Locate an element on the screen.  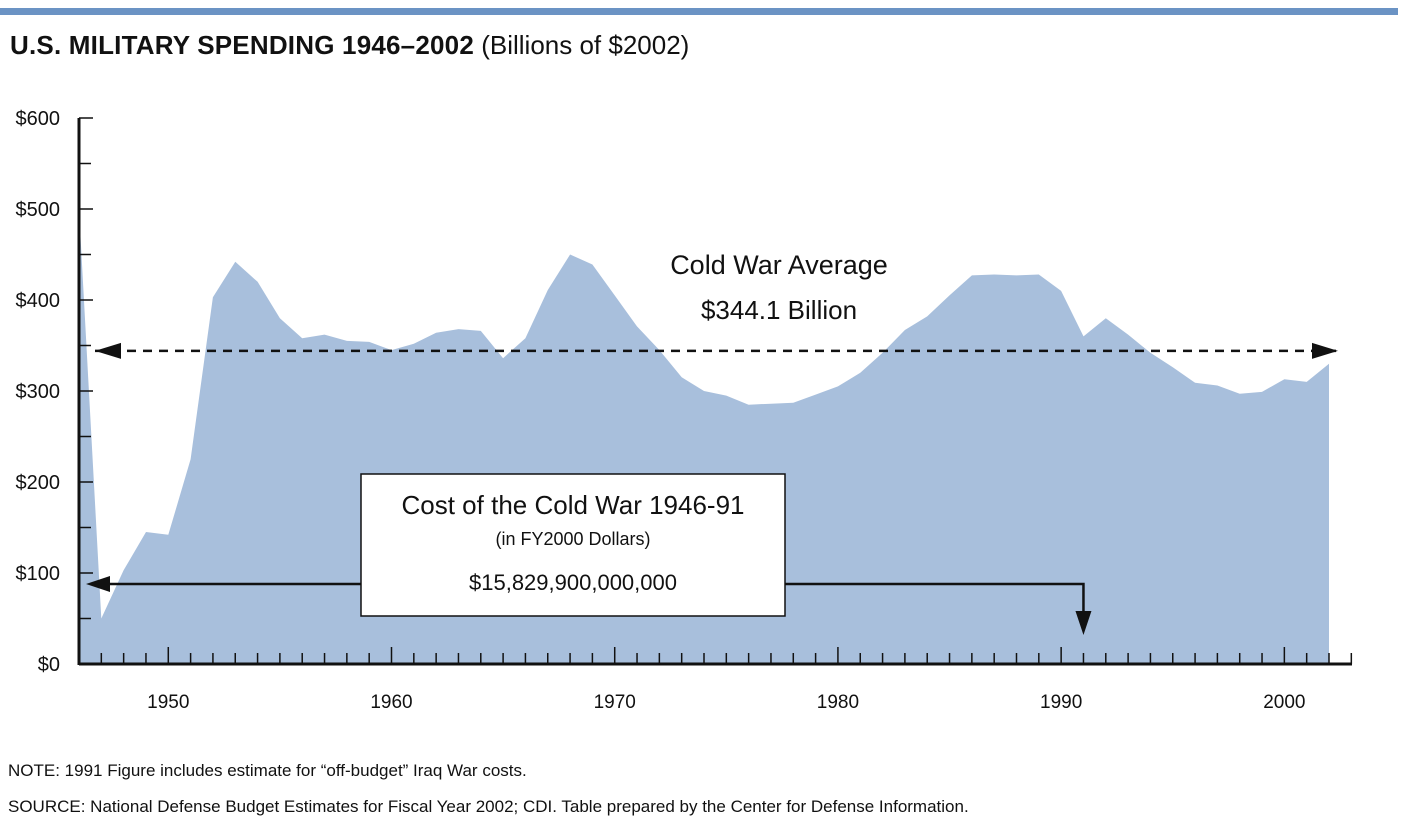
x-tick-label: 1990 is located at coordinates (1061, 702).